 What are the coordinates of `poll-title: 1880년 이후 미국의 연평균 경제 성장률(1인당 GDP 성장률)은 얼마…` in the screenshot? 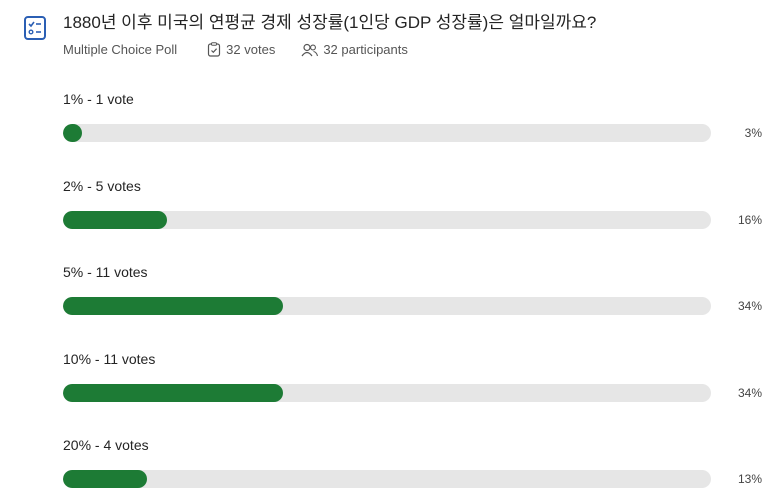 It's located at (330, 22).